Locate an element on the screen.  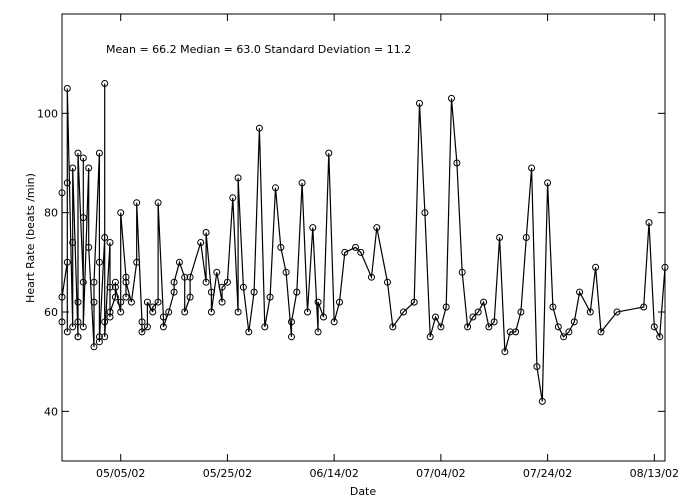
x-tick-label: 06/14/02 is located at coordinates (333, 473).